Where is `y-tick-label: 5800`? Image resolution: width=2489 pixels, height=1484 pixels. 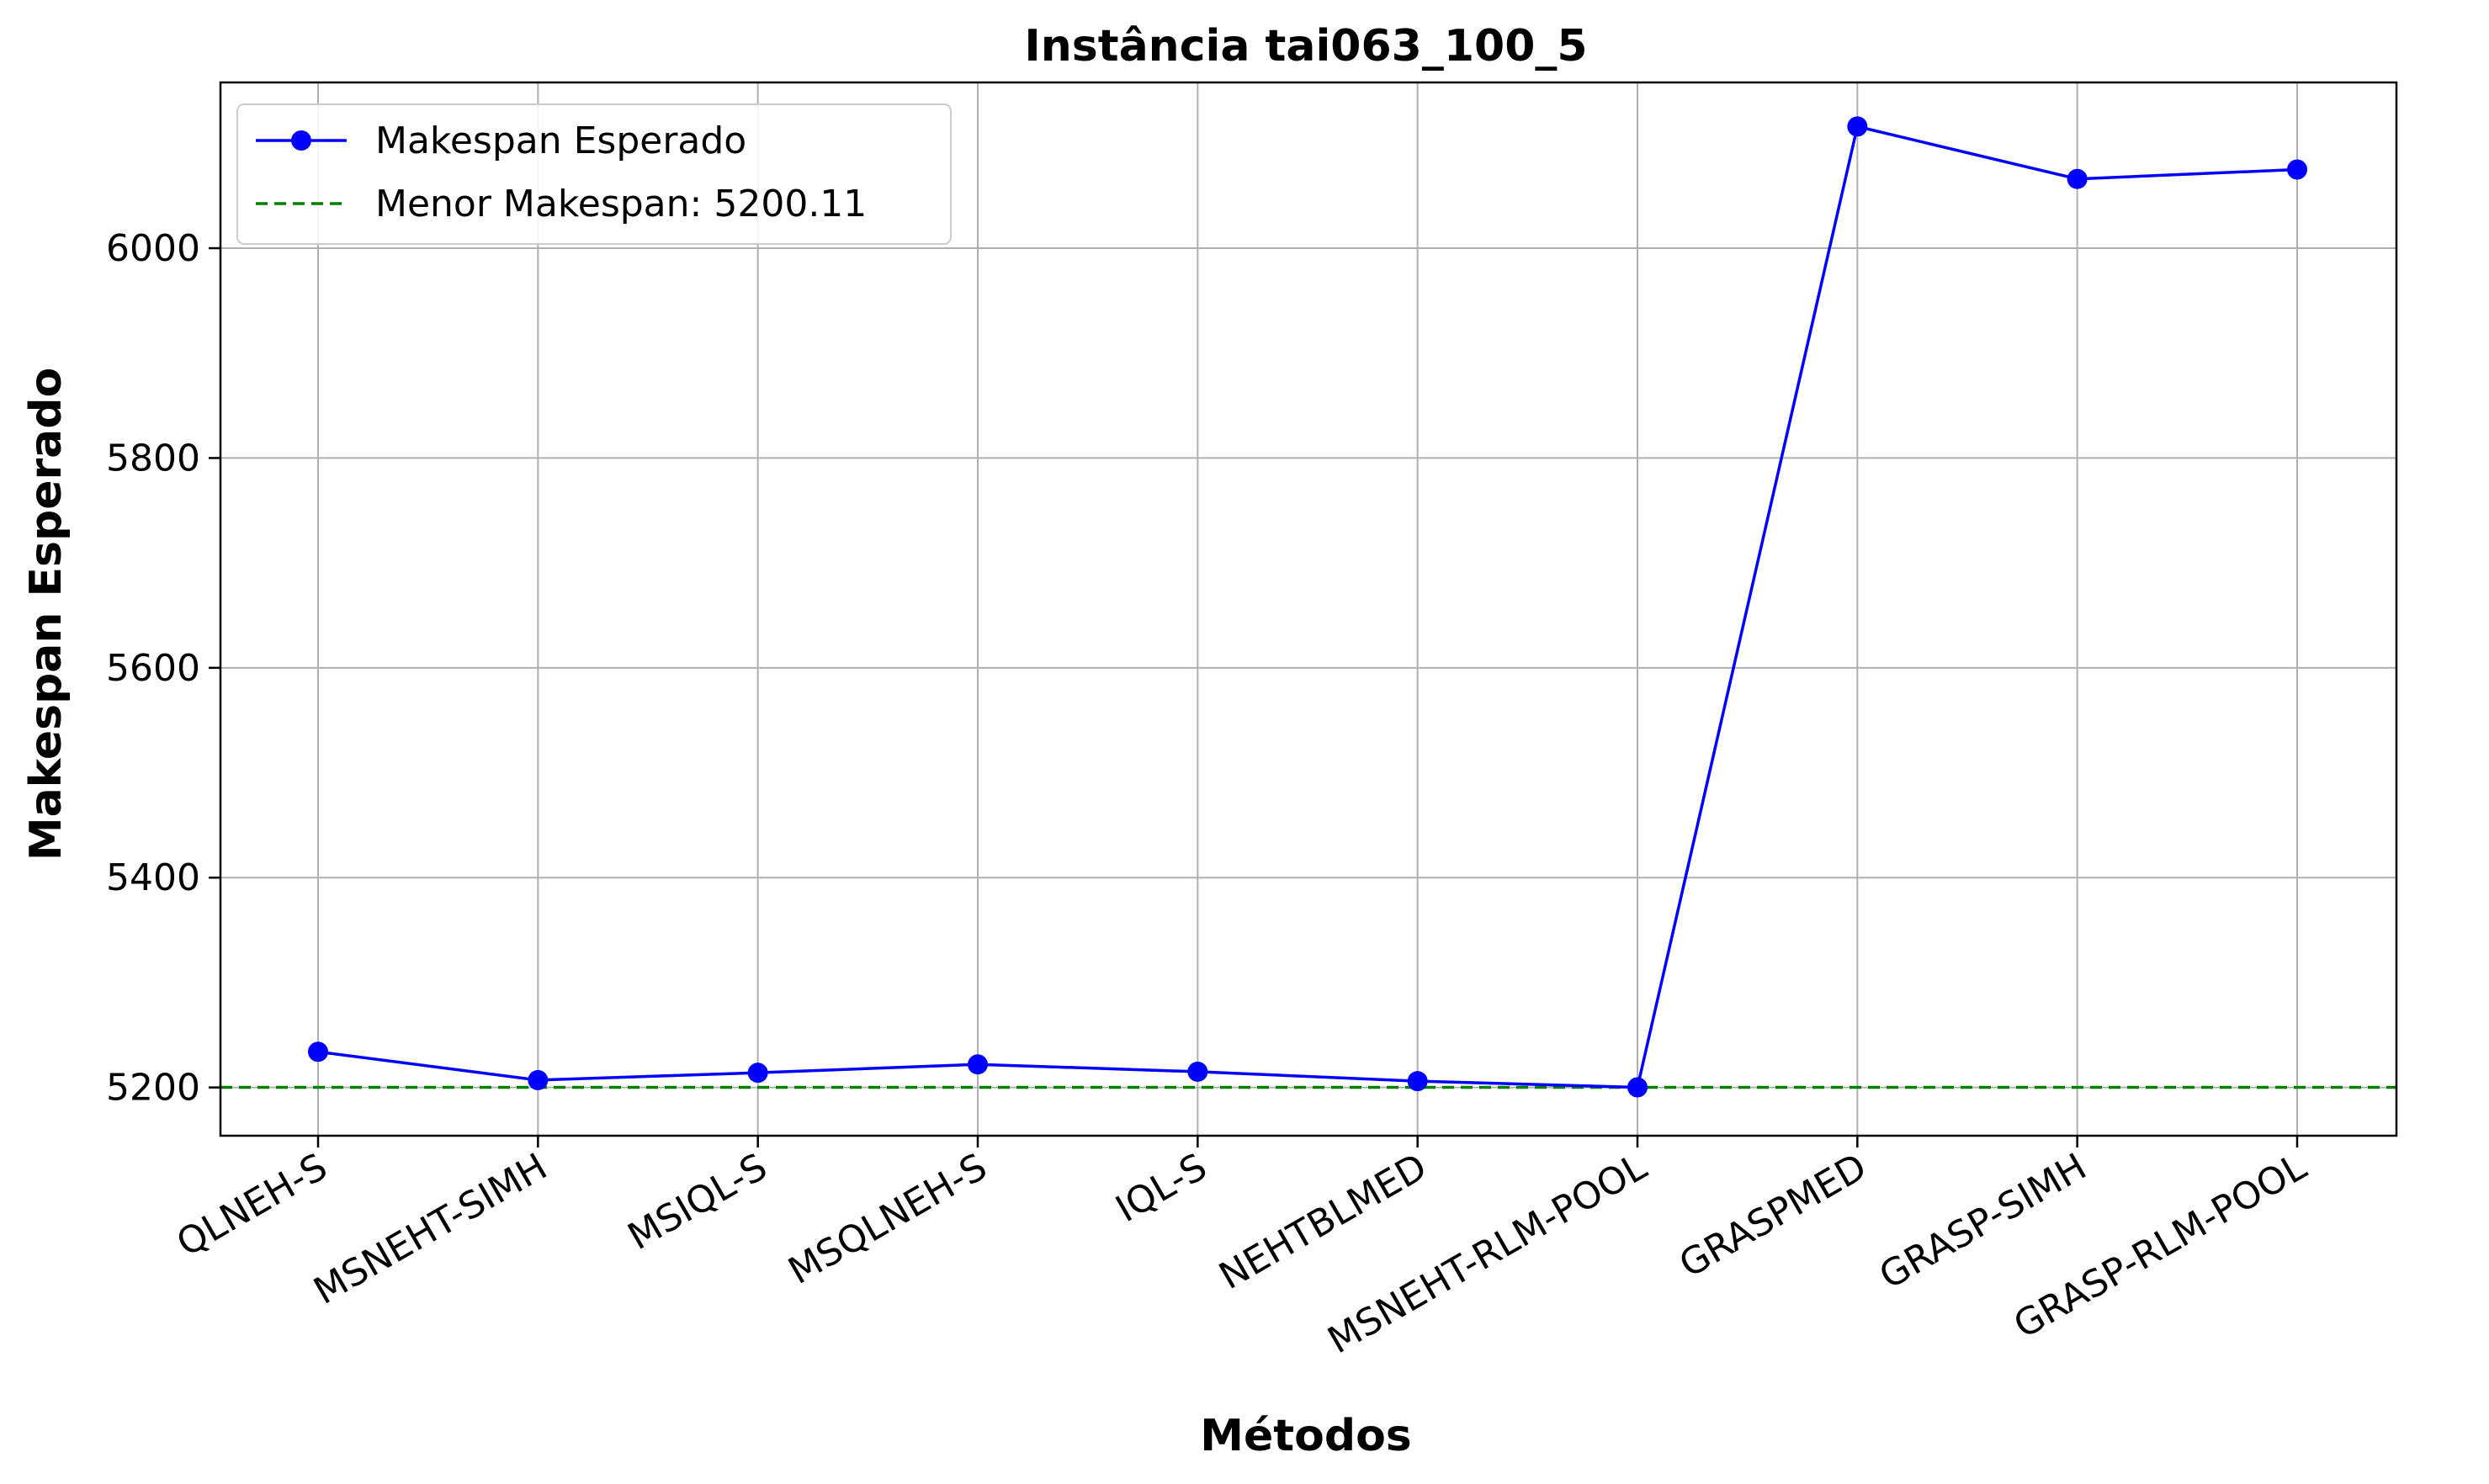 y-tick-label: 5800 is located at coordinates (153, 458).